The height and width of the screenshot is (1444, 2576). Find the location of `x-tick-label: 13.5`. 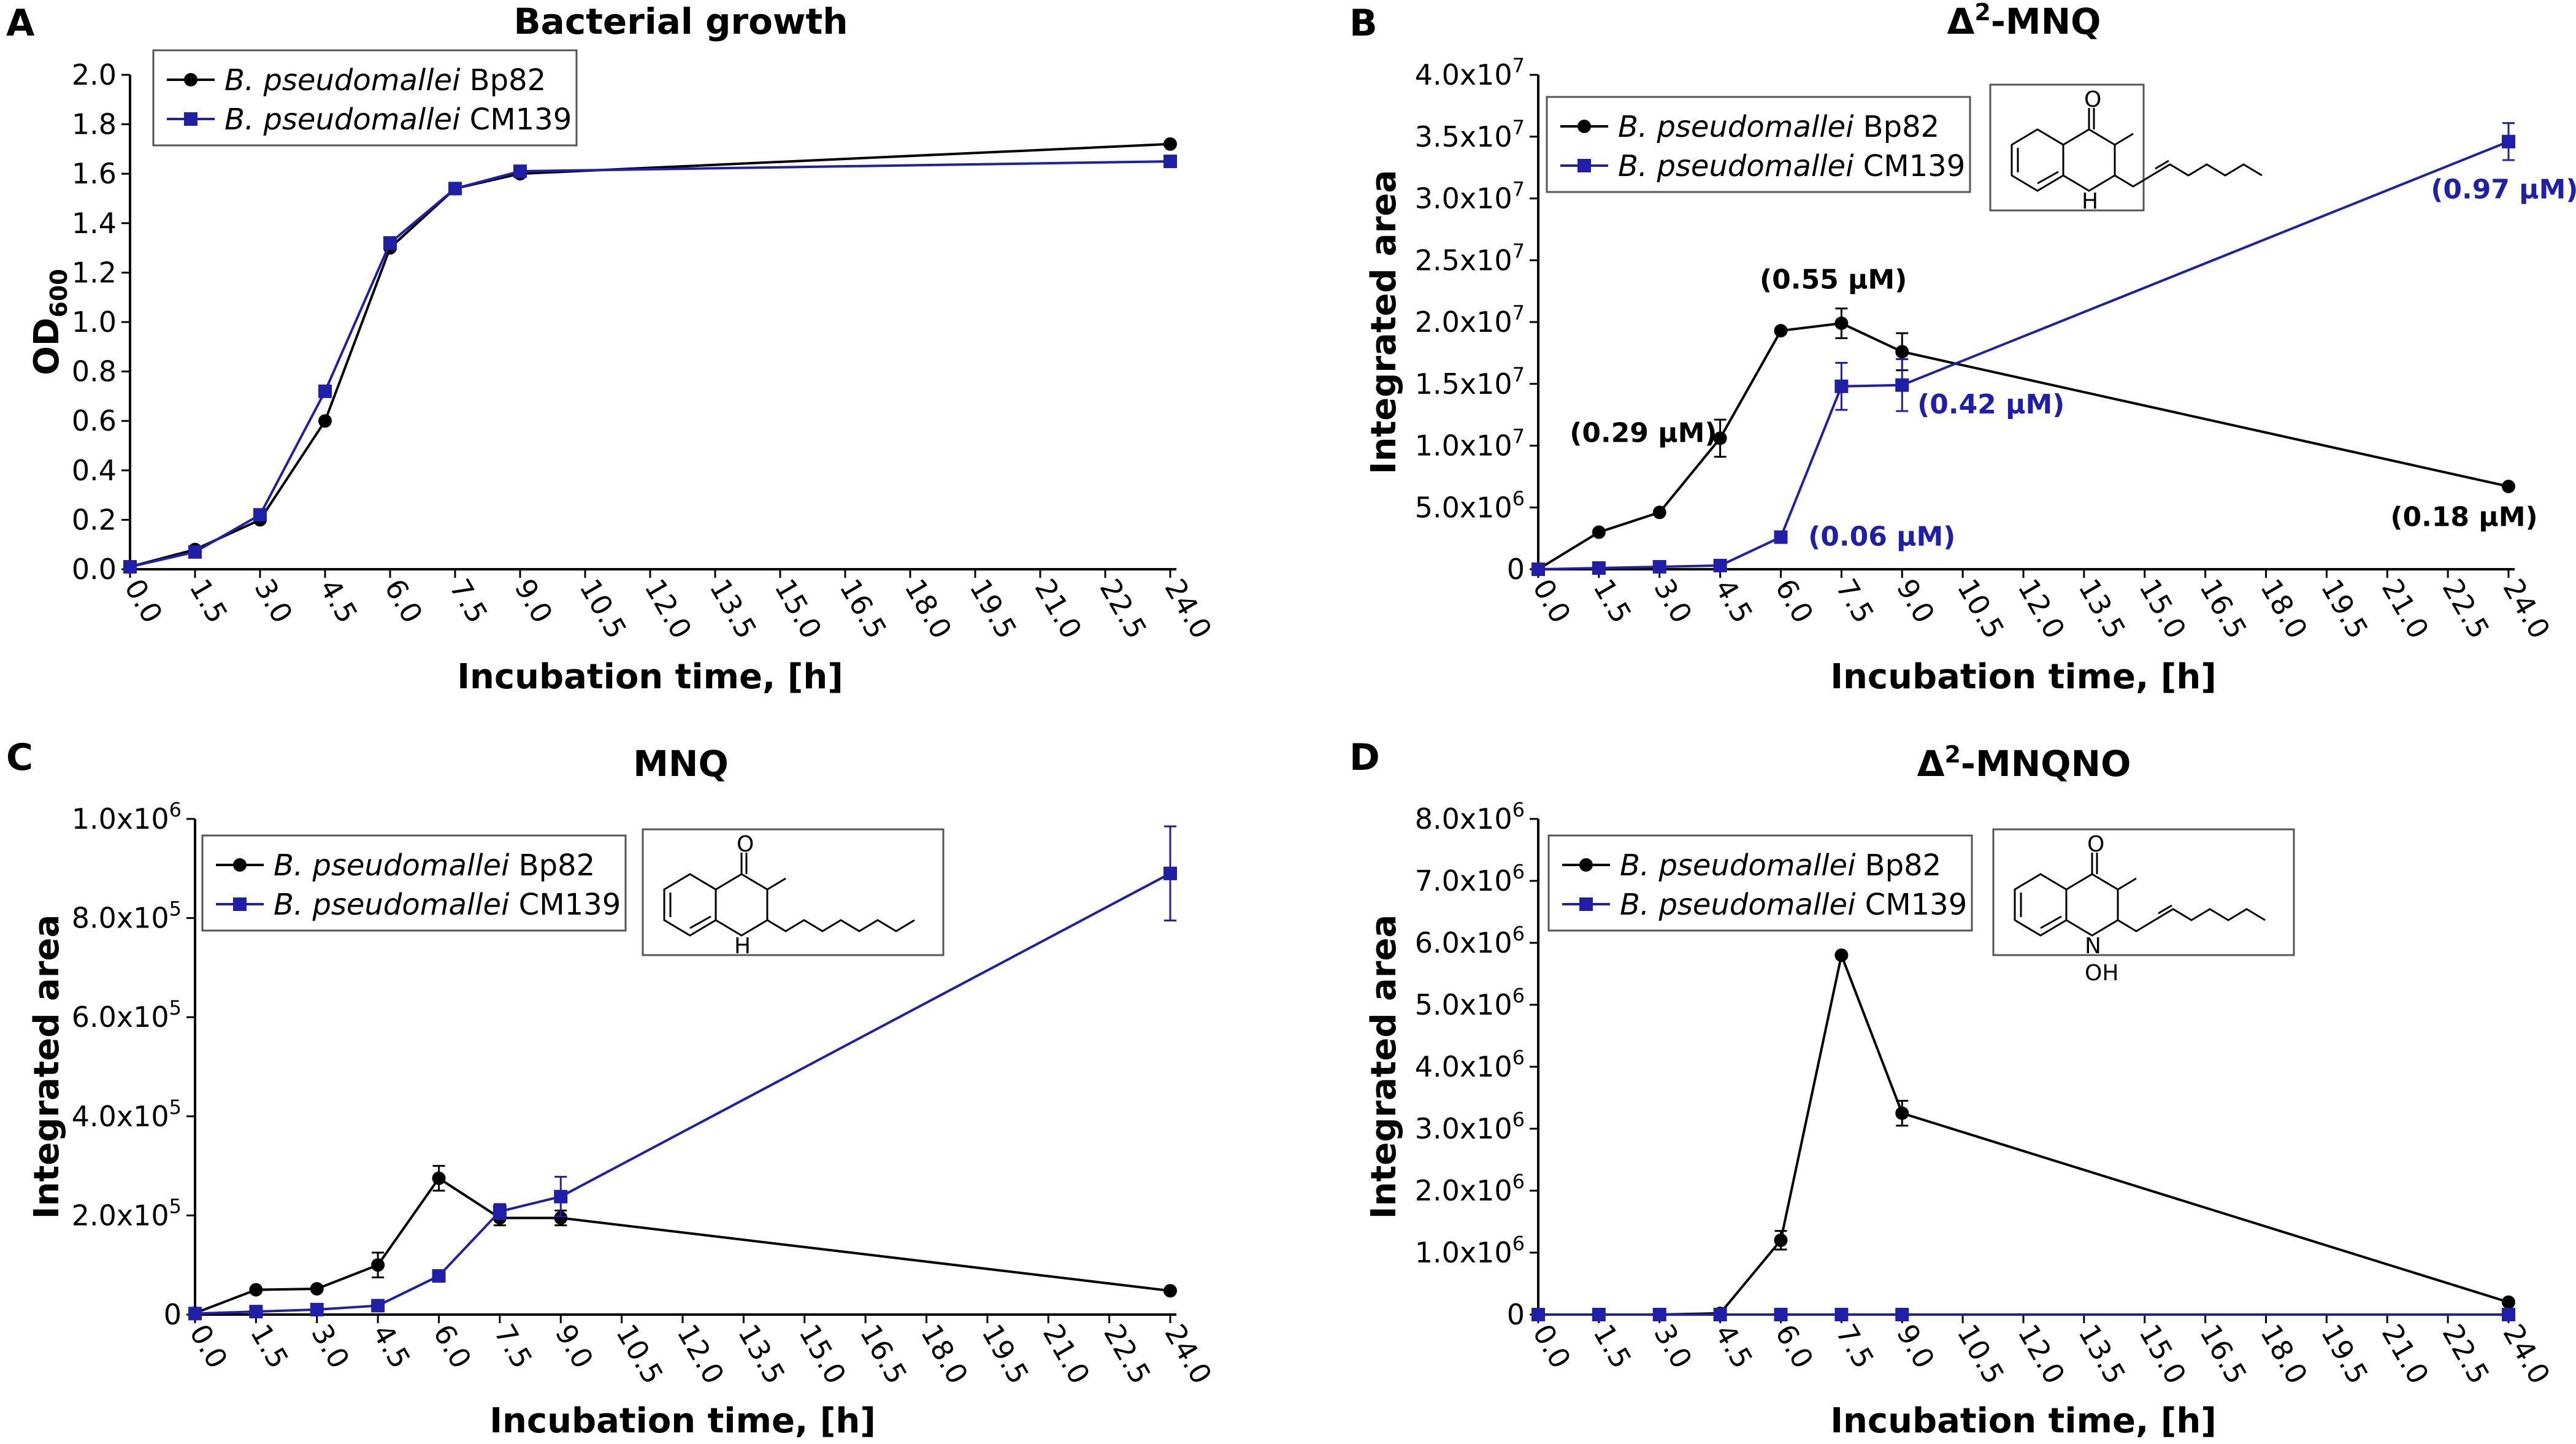

x-tick-label: 13.5 is located at coordinates (2102, 609).